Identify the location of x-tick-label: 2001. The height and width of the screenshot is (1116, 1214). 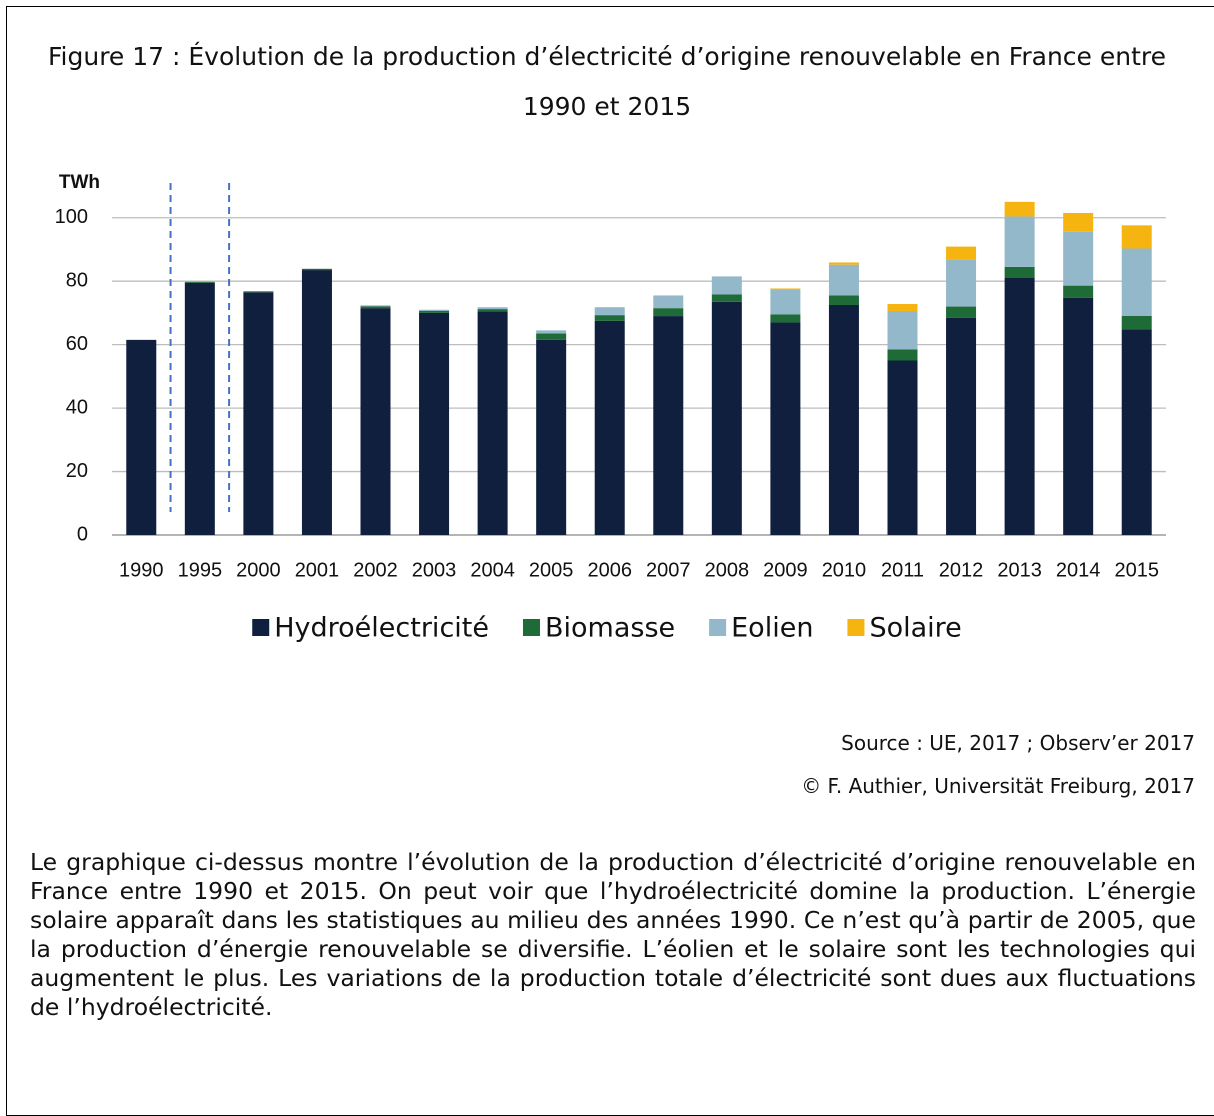
(317, 570).